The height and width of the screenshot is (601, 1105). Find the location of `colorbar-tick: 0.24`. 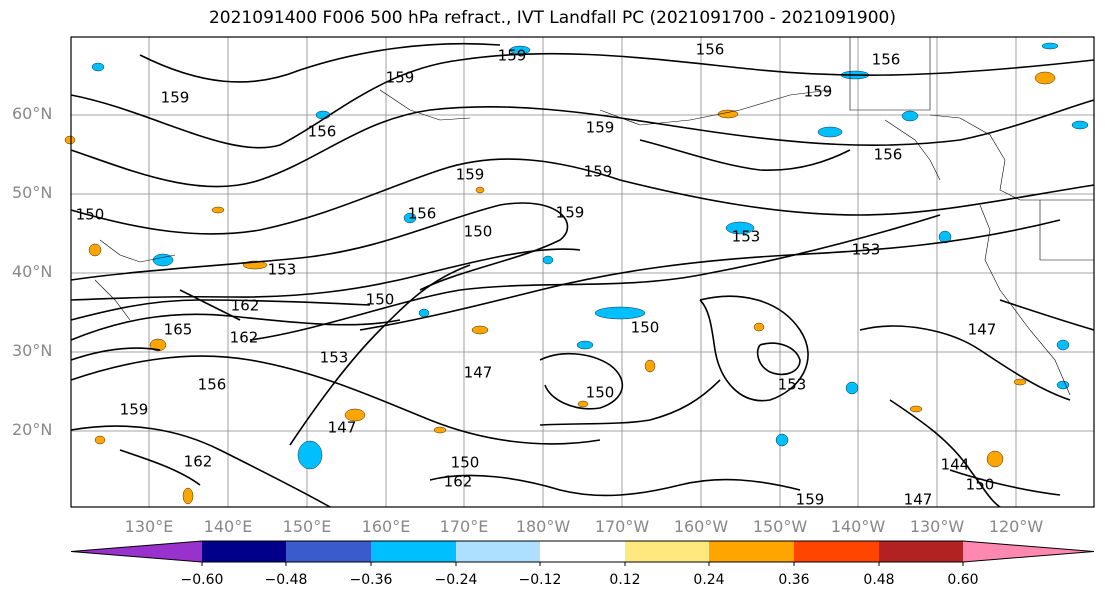

colorbar-tick: 0.24 is located at coordinates (709, 580).